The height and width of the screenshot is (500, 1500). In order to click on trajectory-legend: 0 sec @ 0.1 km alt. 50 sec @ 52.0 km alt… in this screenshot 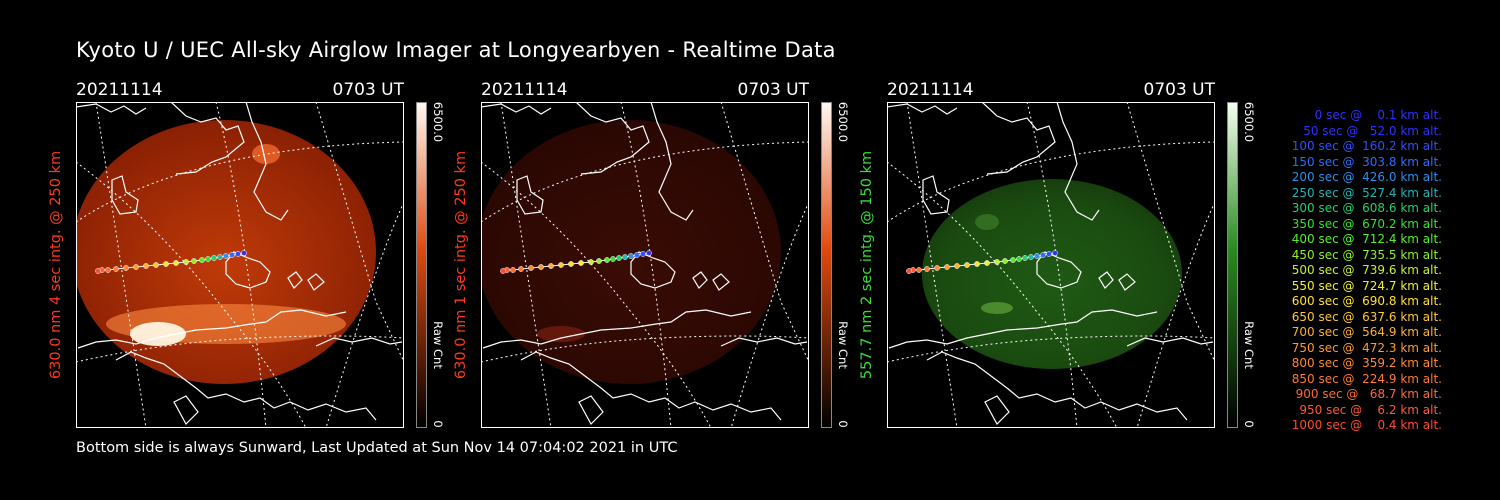, I will do `click(1352, 271)`.